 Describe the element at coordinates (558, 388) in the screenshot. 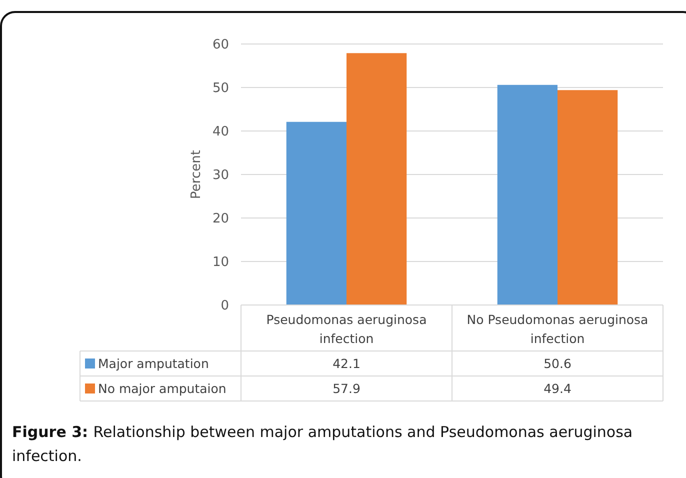

I see `data-label: 49.4` at that location.